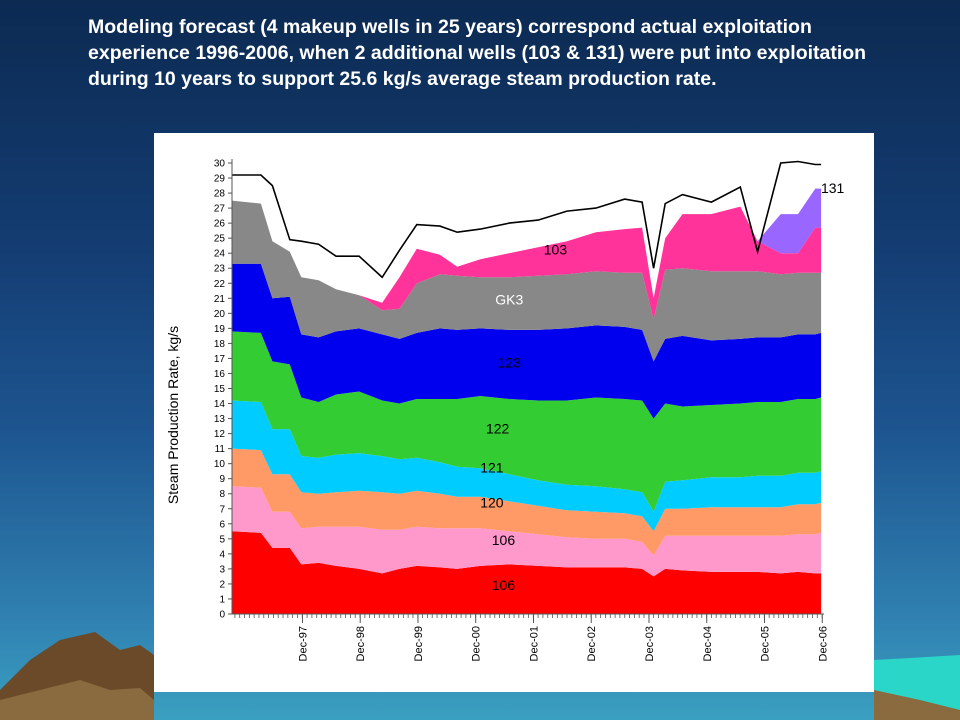 This screenshot has width=960, height=720. Describe the element at coordinates (220, 299) in the screenshot. I see `y-tick-label: 21` at that location.